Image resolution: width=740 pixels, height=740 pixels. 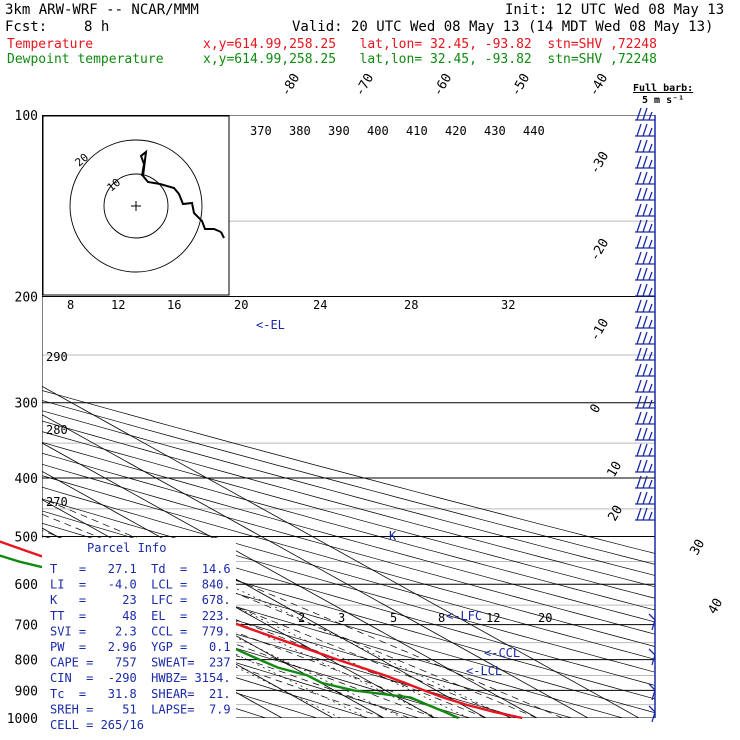 I want to click on isotherm-label: -40, so click(x=598, y=85).